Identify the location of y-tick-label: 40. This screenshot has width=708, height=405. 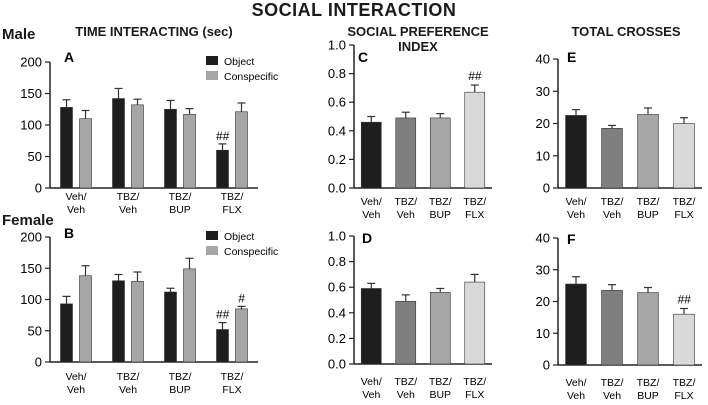
(543, 59).